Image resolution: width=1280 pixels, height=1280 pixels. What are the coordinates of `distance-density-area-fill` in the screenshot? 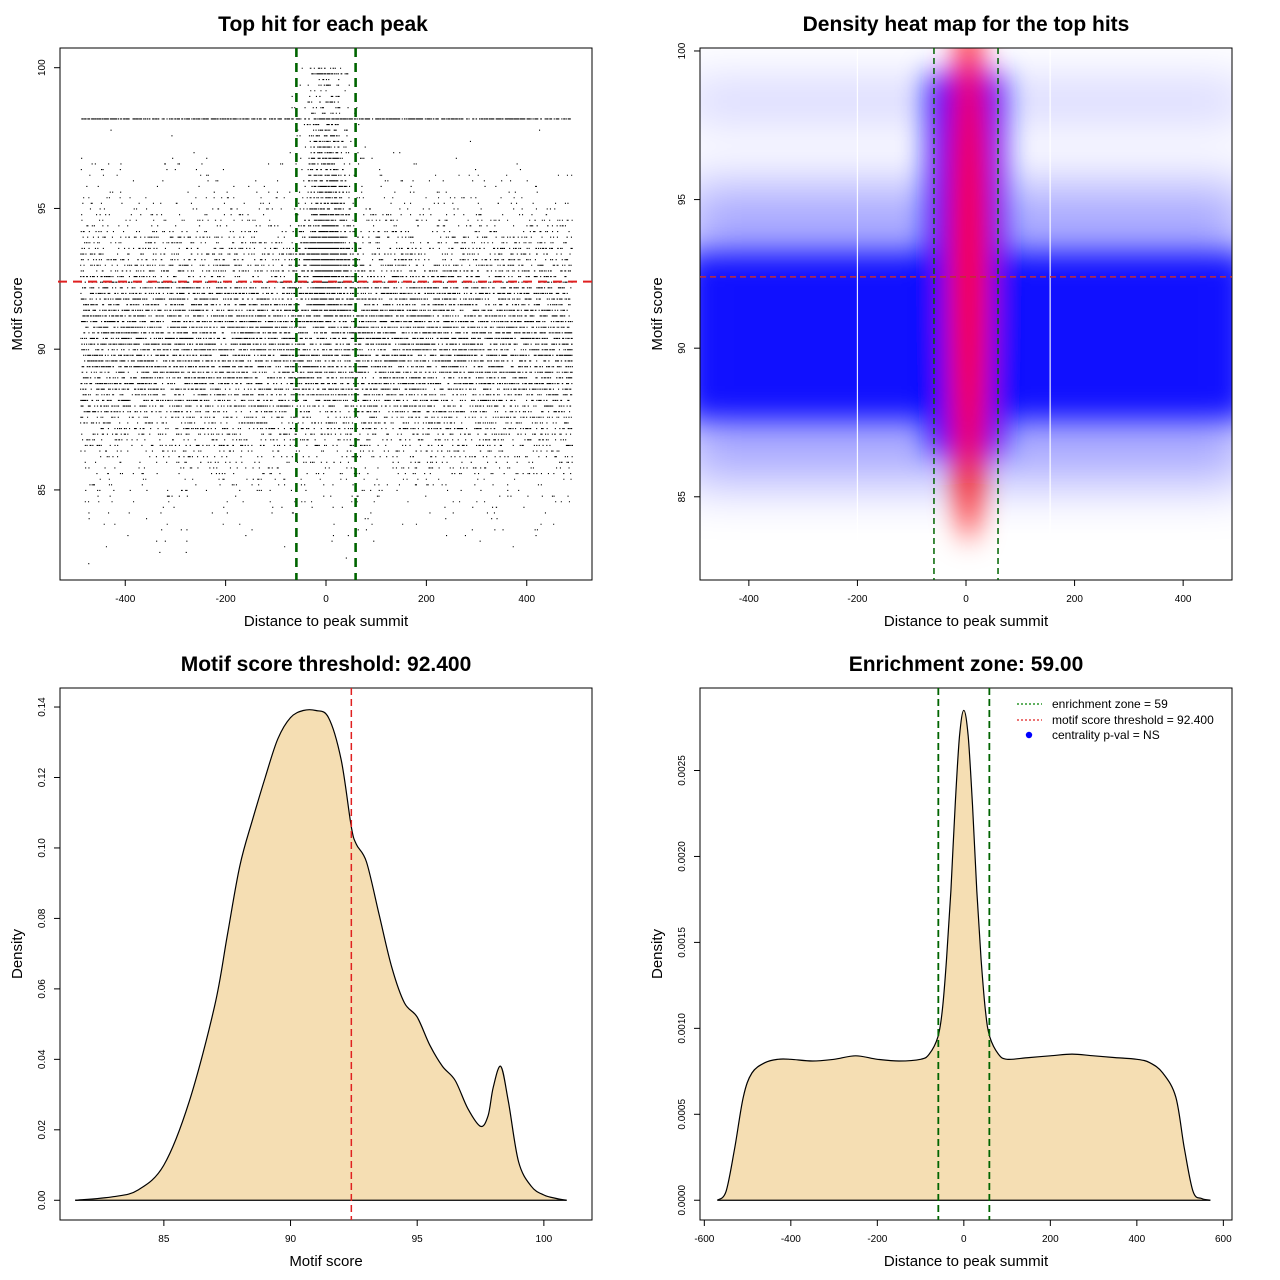 It's located at (964, 955).